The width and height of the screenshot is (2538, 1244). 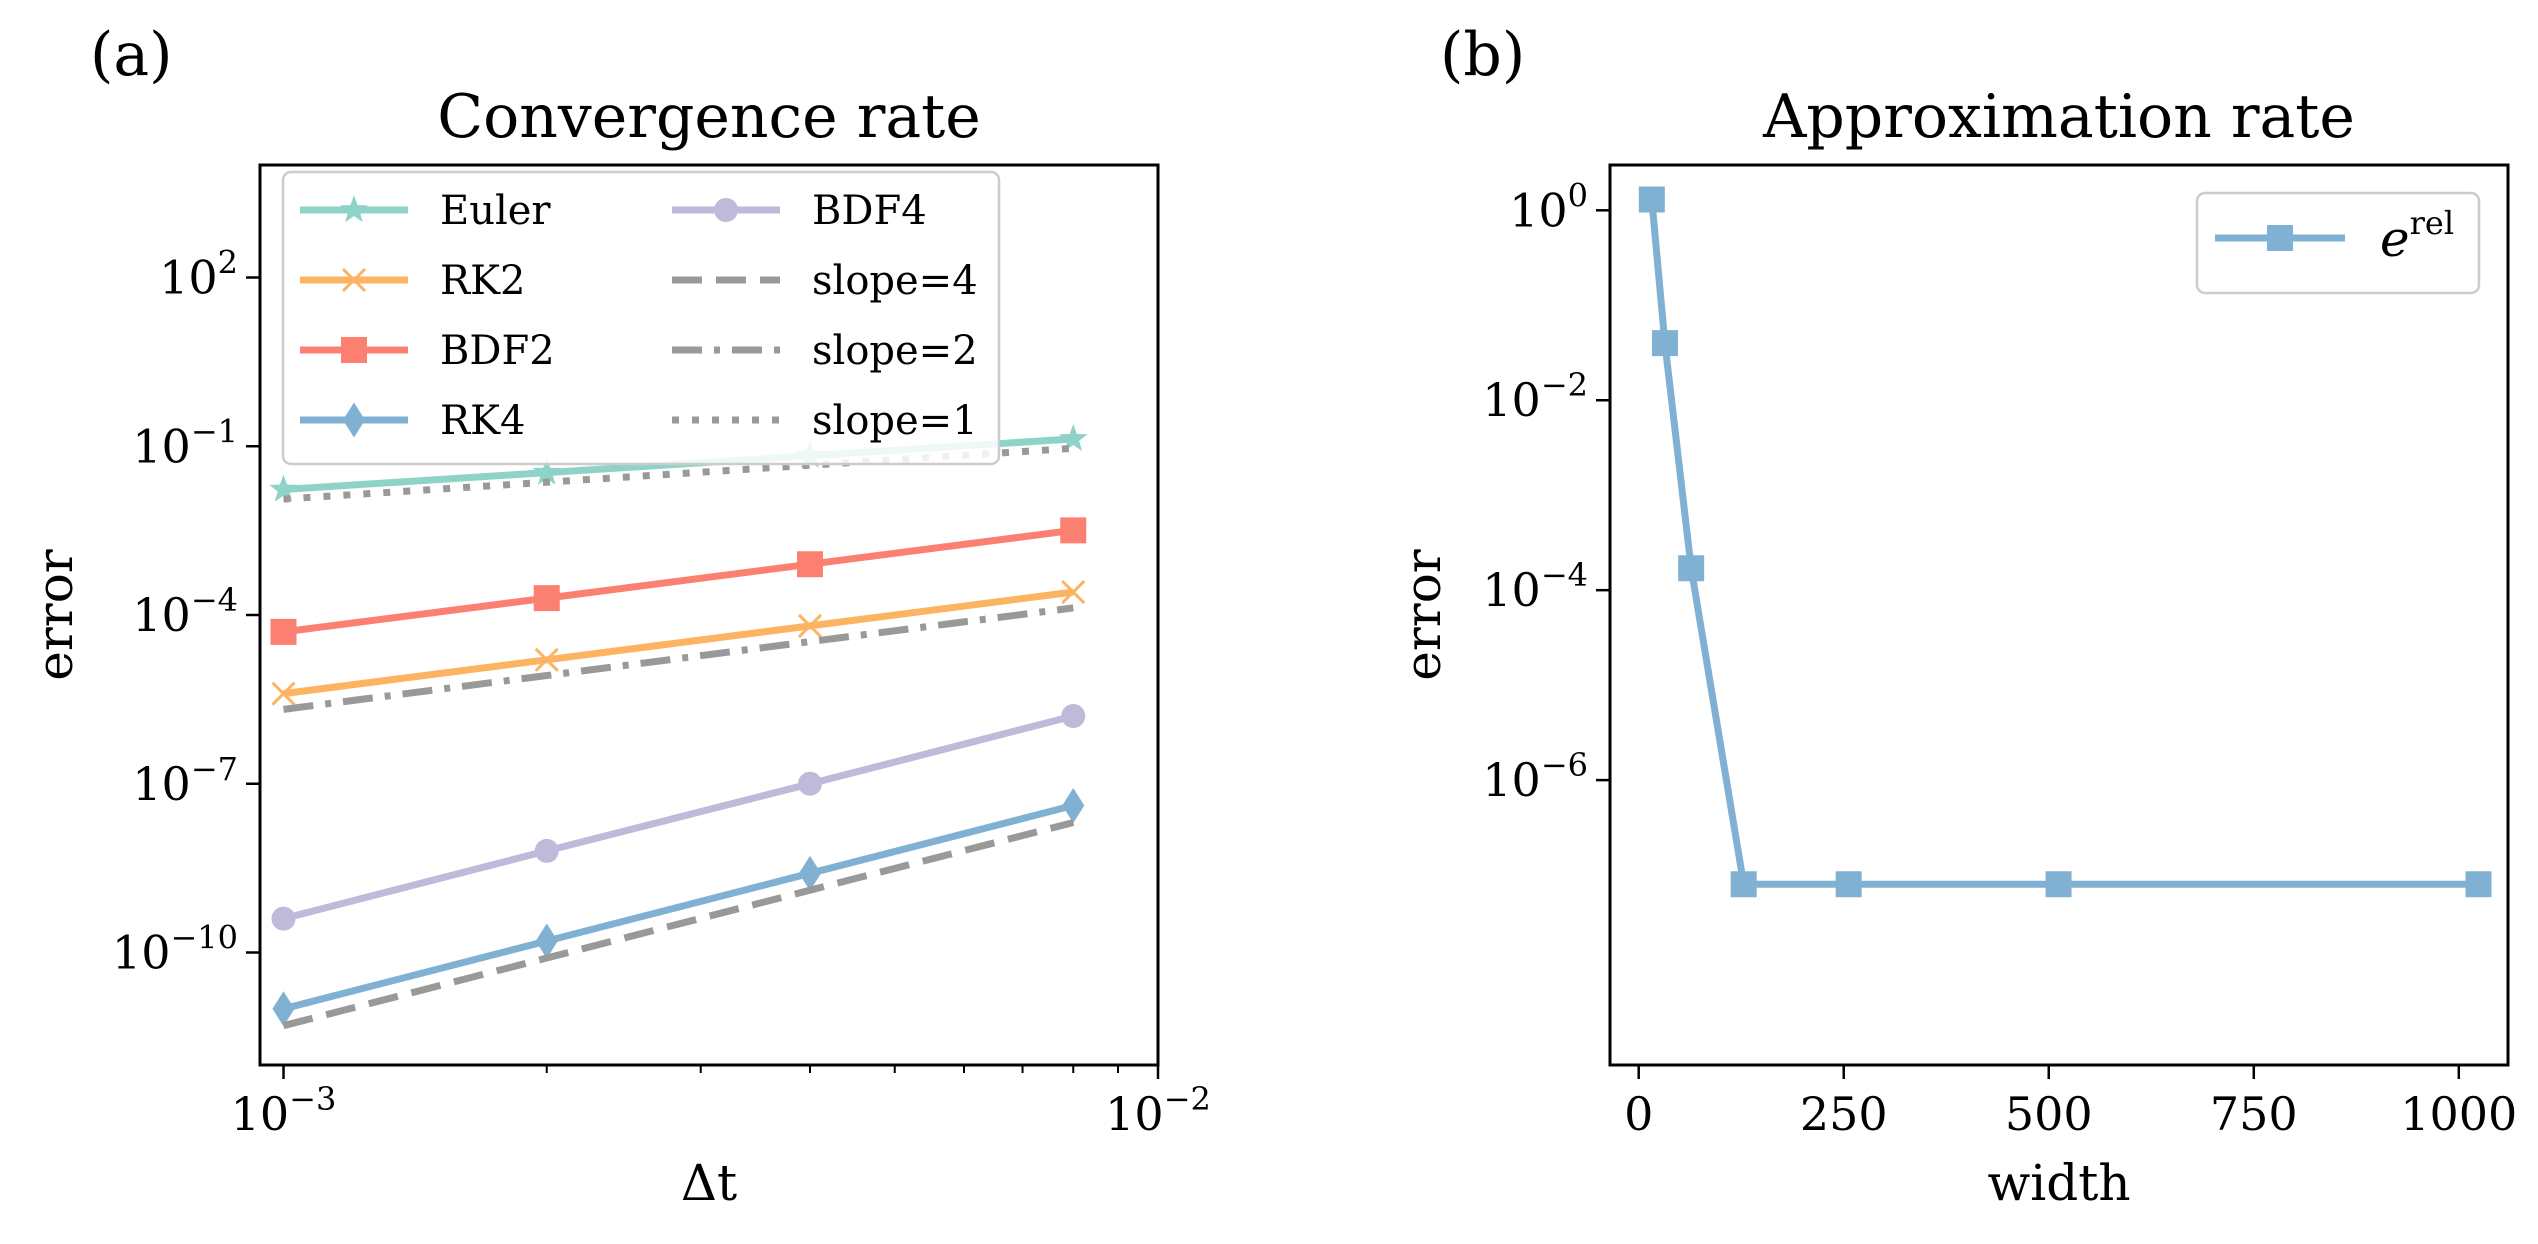 I want to click on legend-item-slope-4: slope=4, so click(x=825, y=281).